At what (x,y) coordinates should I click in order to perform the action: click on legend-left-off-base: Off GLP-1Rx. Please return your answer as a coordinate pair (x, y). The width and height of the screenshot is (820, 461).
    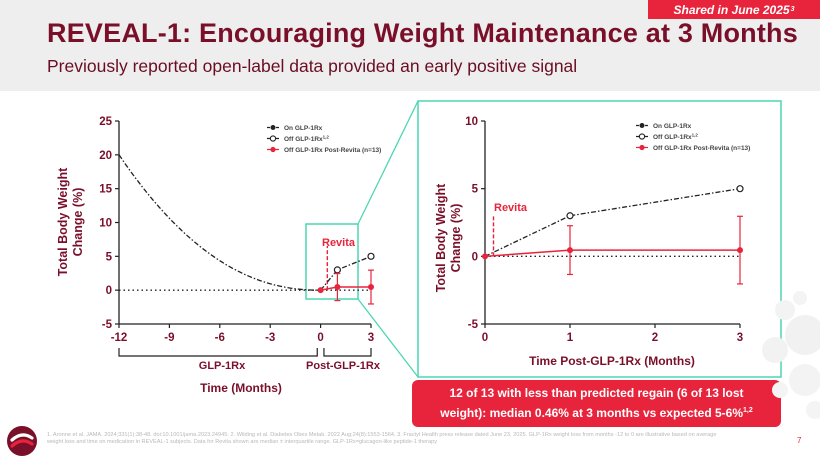
    Looking at the image, I should click on (303, 139).